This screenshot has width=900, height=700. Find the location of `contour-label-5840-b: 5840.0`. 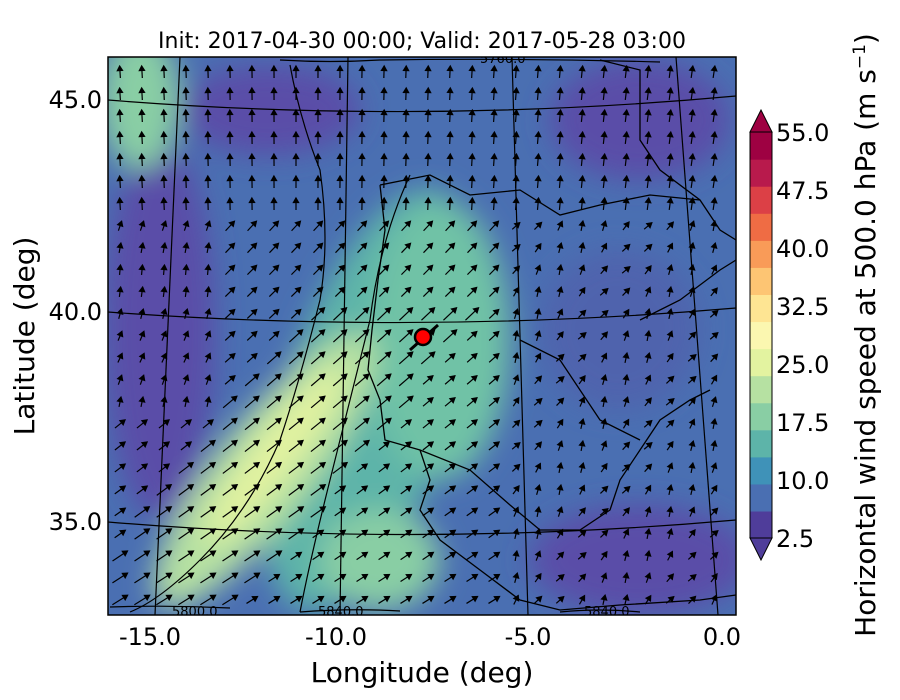

contour-label-5840-b: 5840.0 is located at coordinates (607, 612).